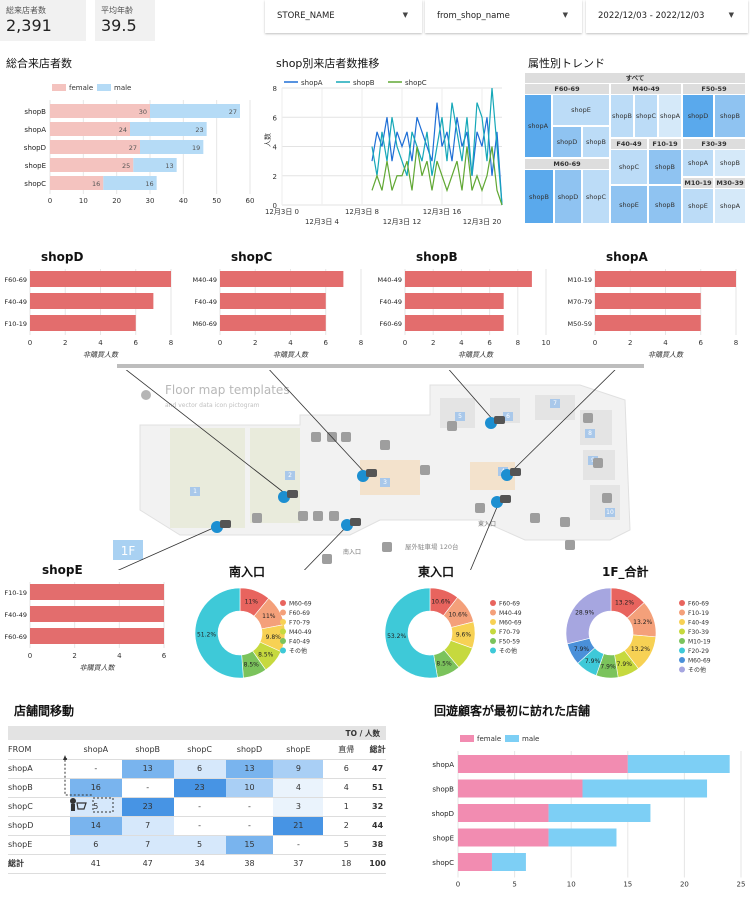  I want to click on x-axis-label: 非購買人数, so click(101, 355).